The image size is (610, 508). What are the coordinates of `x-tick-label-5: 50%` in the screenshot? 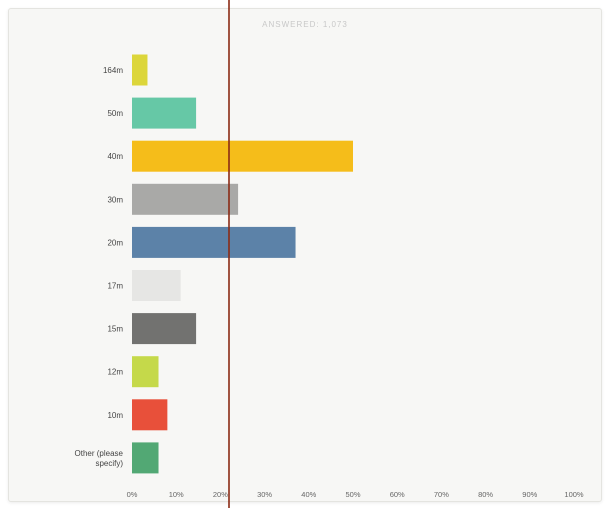 It's located at (352, 494).